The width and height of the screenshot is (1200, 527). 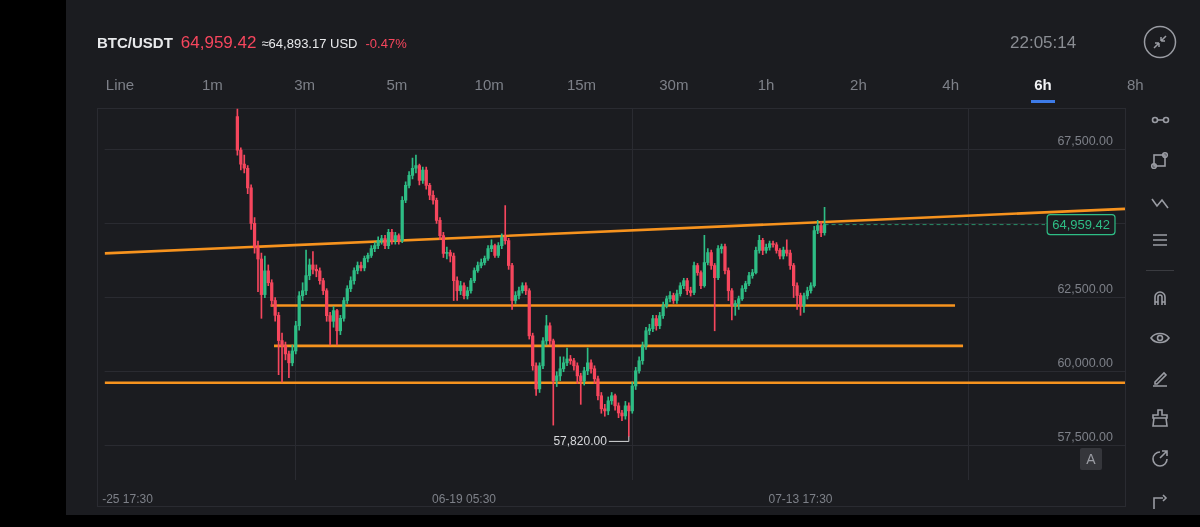 What do you see at coordinates (1085, 140) in the screenshot?
I see `y-tick-label: 67,500.00` at bounding box center [1085, 140].